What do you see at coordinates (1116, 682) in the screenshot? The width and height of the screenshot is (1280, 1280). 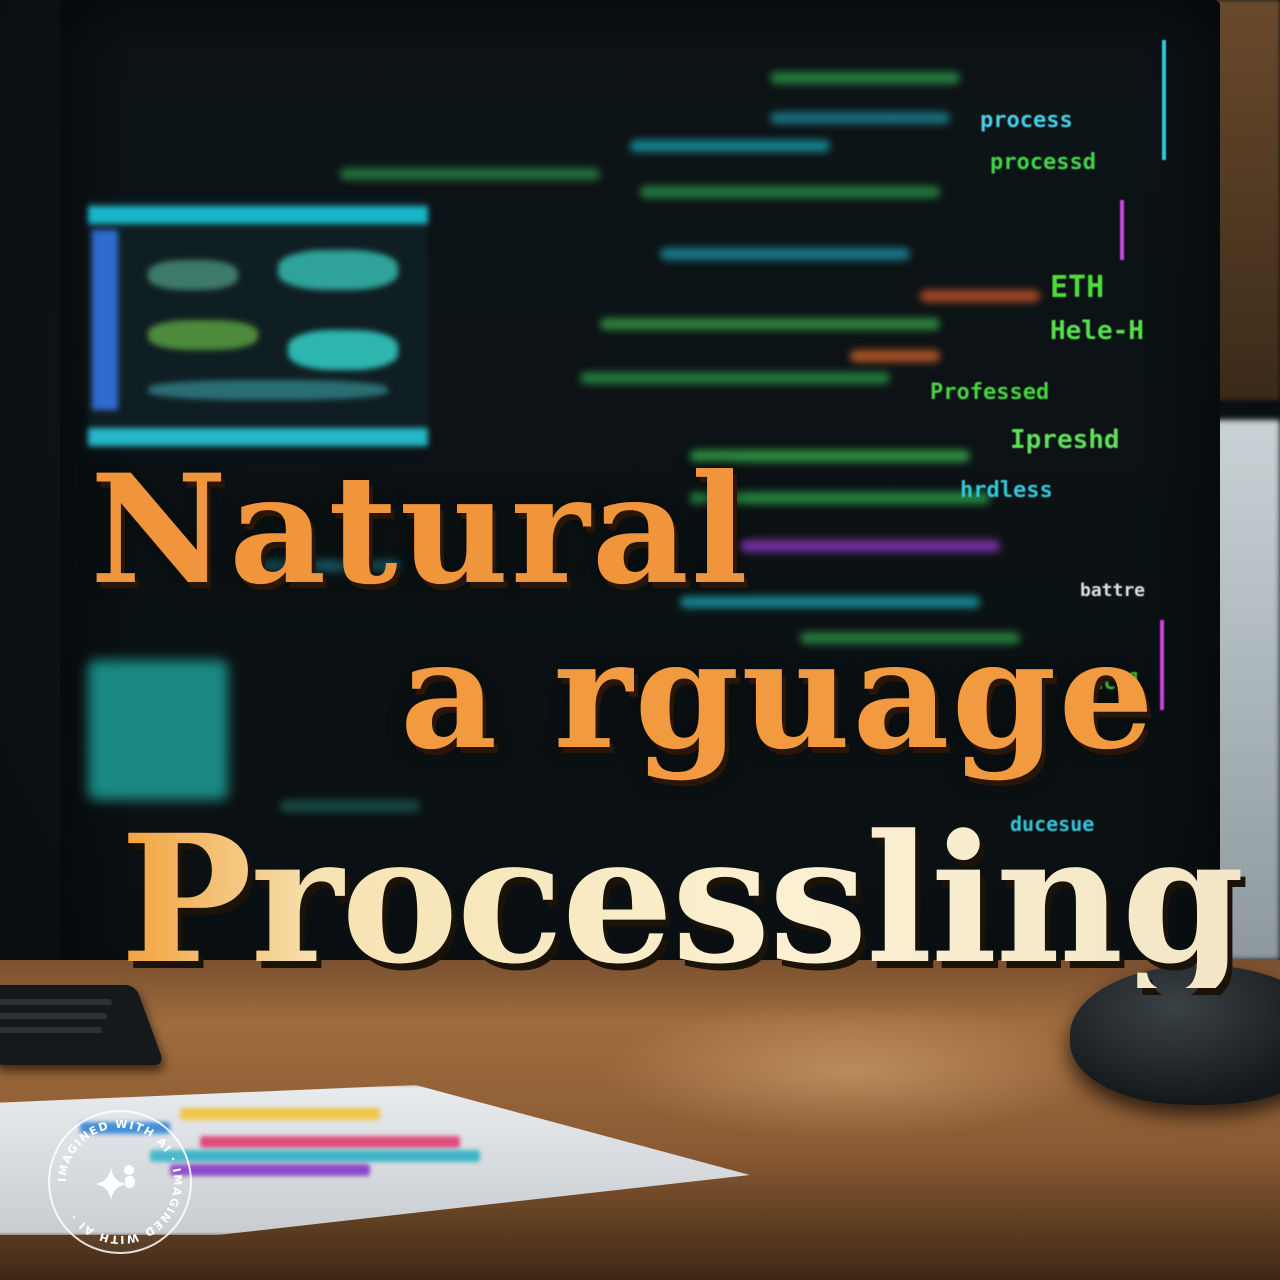 I see `code-text: Hcol` at bounding box center [1116, 682].